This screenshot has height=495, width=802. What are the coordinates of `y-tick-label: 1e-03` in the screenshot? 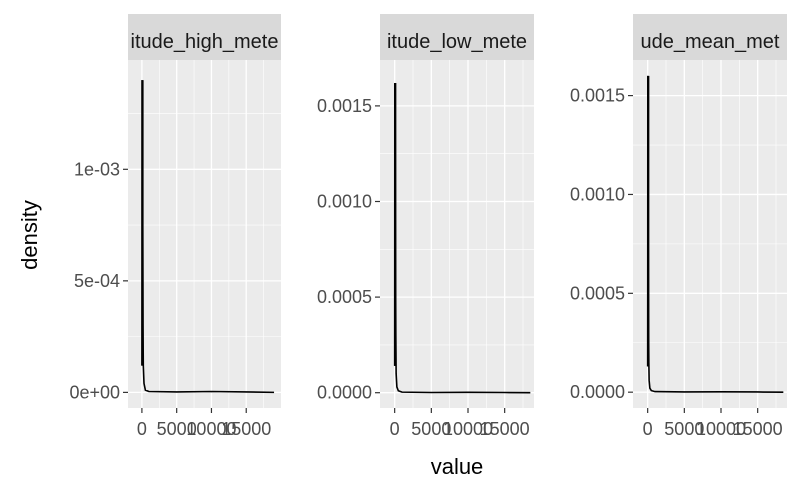 It's located at (97, 169).